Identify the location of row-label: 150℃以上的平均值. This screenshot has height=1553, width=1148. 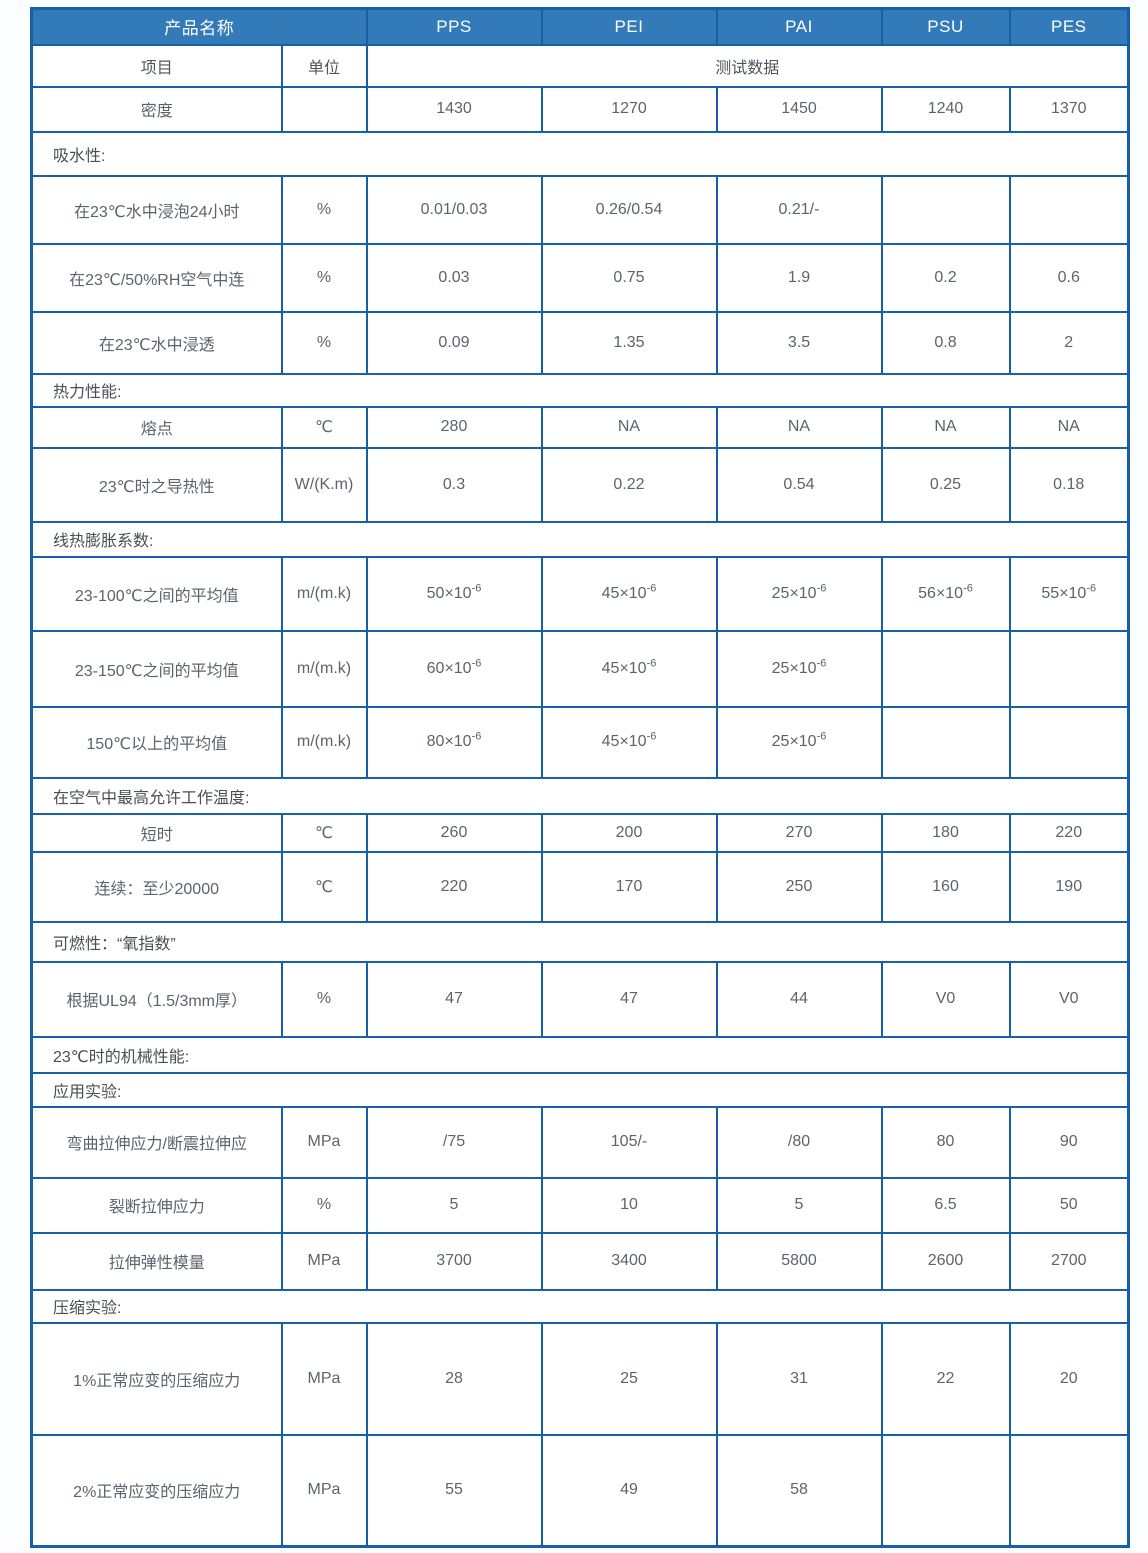
(156, 742).